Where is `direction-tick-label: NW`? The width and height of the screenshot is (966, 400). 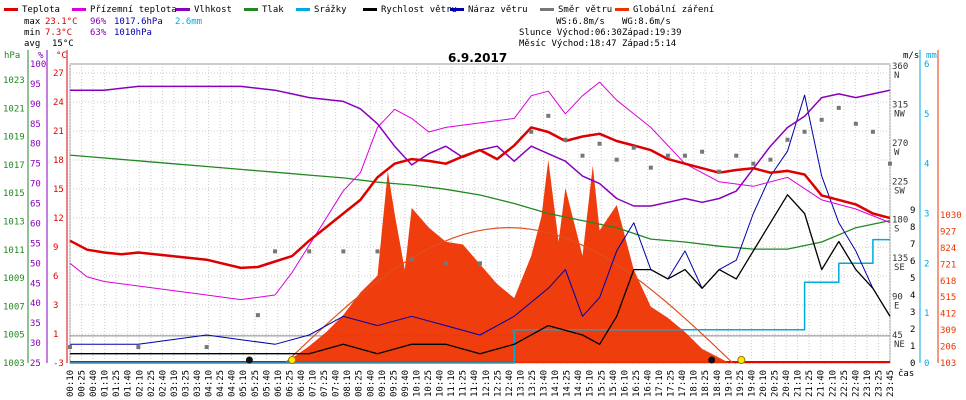
direction-tick-label: NW is located at coordinates (899, 114).